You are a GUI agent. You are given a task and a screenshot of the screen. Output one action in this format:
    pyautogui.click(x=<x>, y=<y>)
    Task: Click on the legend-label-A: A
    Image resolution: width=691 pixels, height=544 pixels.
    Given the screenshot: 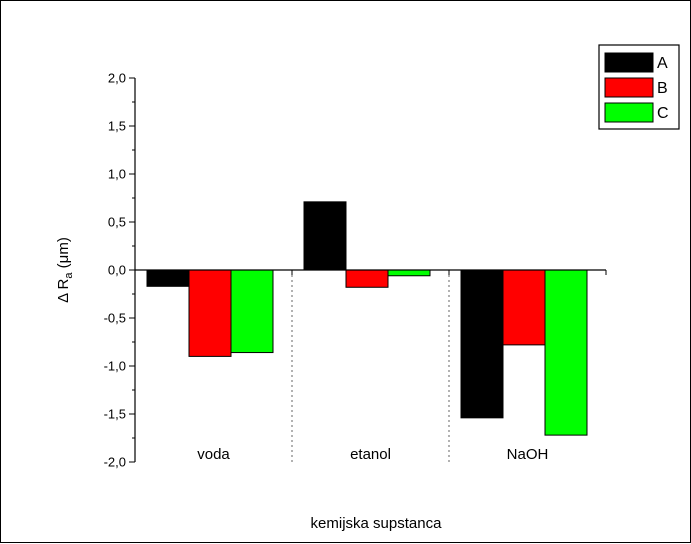 What is the action you would take?
    pyautogui.click(x=662, y=63)
    